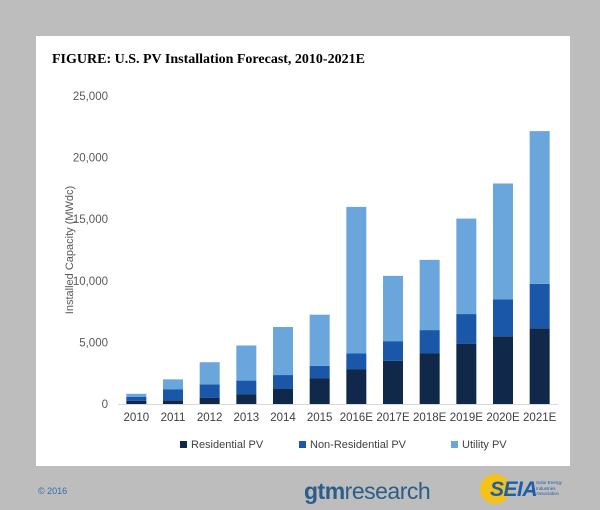 The width and height of the screenshot is (600, 510). Describe the element at coordinates (387, 491) in the screenshot. I see `gtm-logo-part2: research` at that location.